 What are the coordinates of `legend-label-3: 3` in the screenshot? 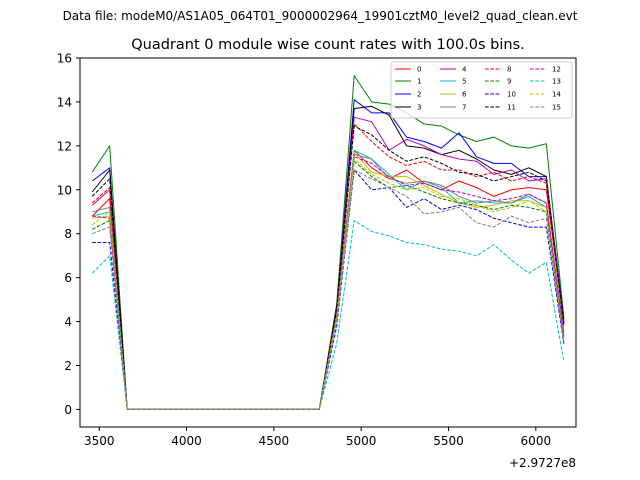 It's located at (419, 108).